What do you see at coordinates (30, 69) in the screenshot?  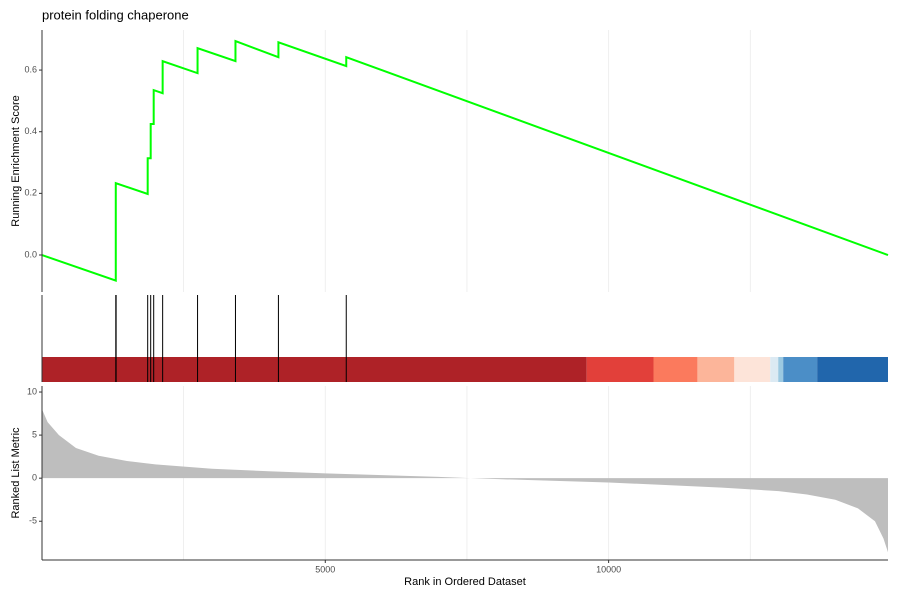 I see `y-tick-label: 0.6` at bounding box center [30, 69].